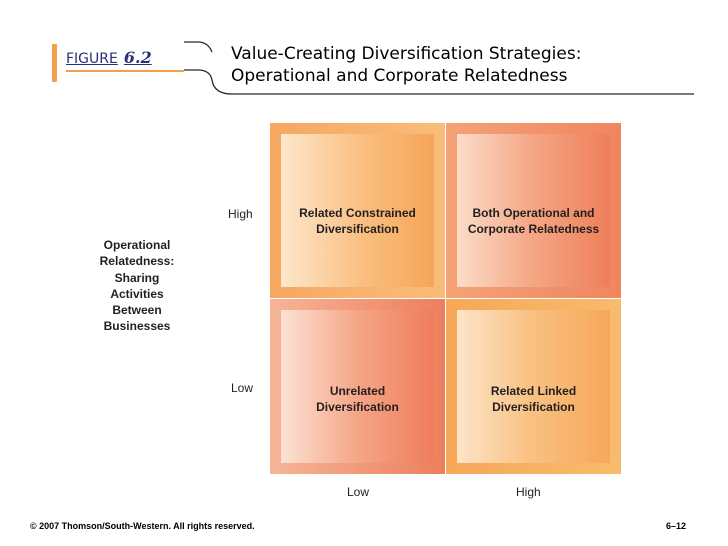  I want to click on quadrant-related-constrained: Related Constrained Diversification, so click(357, 210).